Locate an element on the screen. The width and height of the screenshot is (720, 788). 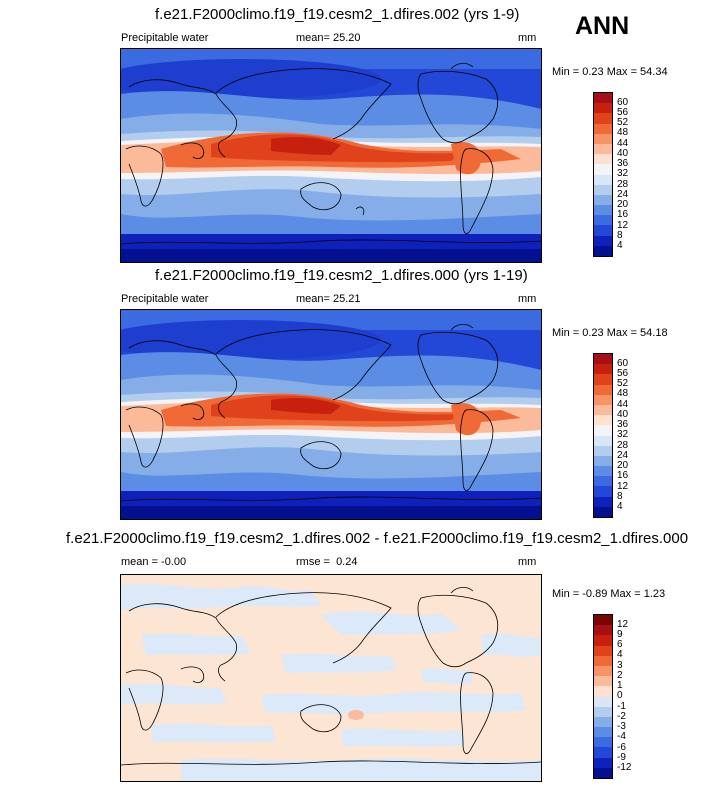
colorbar-tick: -3 is located at coordinates (621, 726).